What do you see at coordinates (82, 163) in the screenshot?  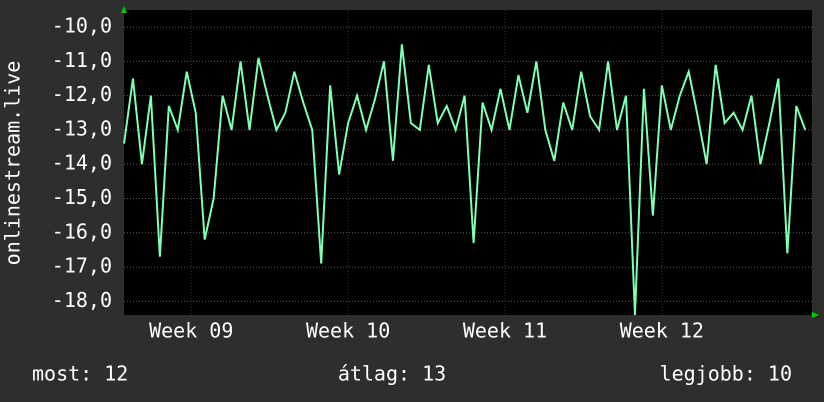 I see `y-tick-label: -14,0` at bounding box center [82, 163].